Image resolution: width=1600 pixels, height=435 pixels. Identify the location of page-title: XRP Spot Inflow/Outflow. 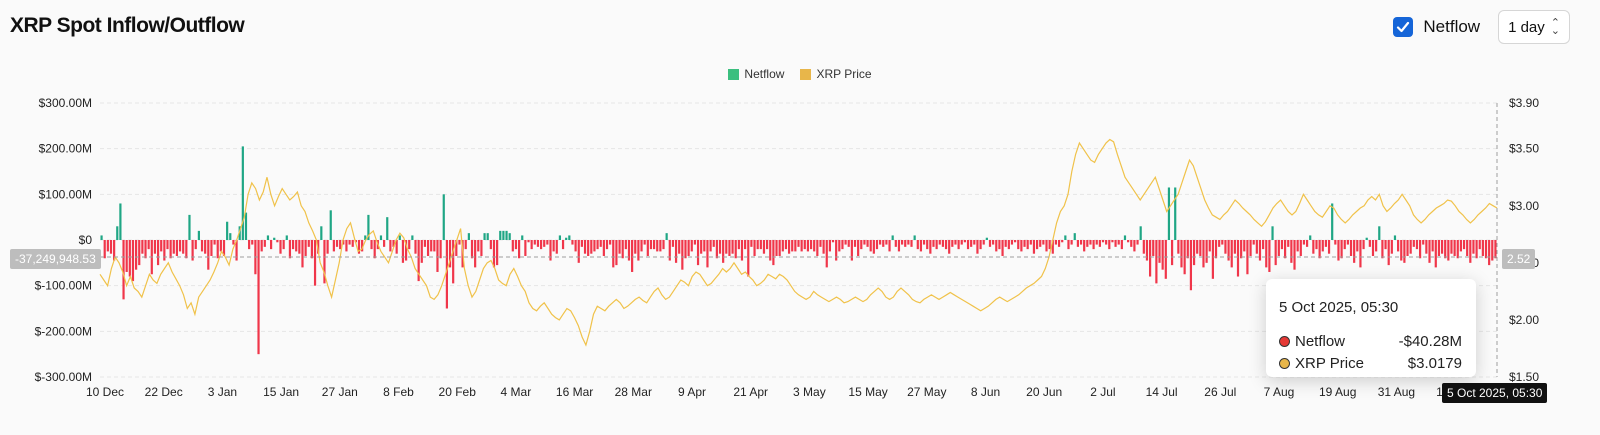
(127, 25).